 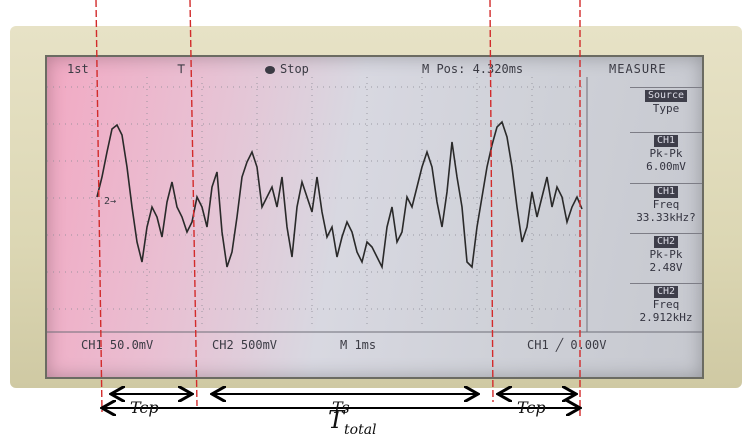 What do you see at coordinates (336, 420) in the screenshot?
I see `ttotal-main: T` at bounding box center [336, 420].